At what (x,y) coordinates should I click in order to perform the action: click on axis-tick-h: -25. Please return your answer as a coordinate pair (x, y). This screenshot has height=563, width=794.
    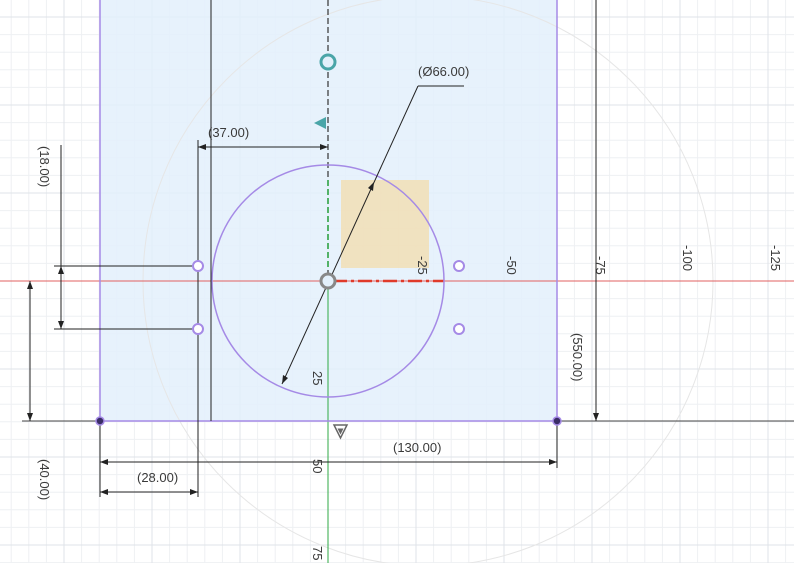
    Looking at the image, I should click on (422, 265).